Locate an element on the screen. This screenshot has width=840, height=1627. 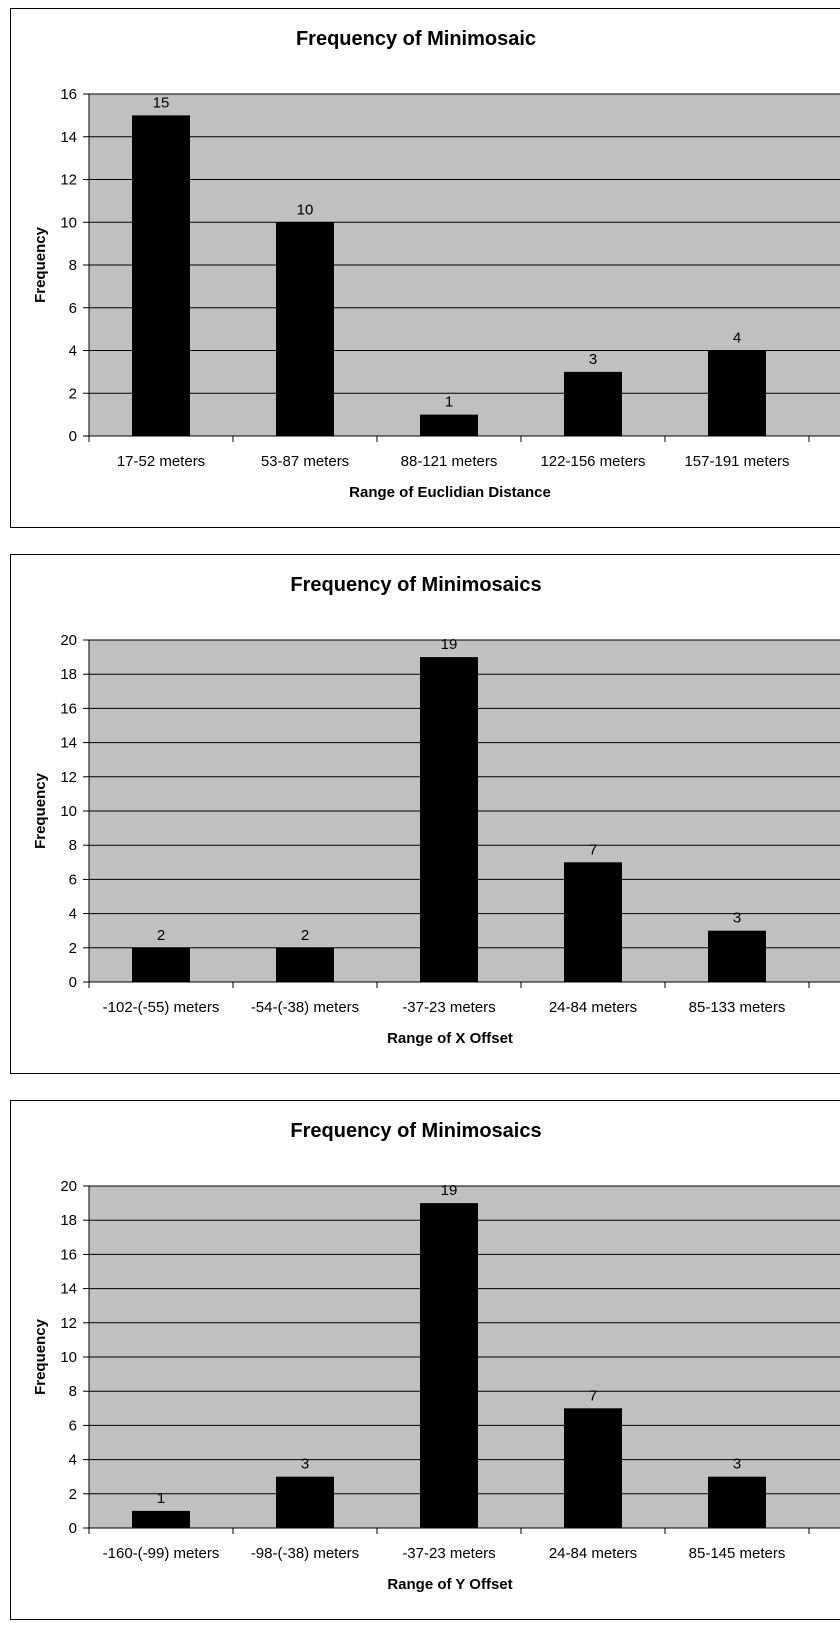
x-category-label: 88-121 meters is located at coordinates (449, 461).